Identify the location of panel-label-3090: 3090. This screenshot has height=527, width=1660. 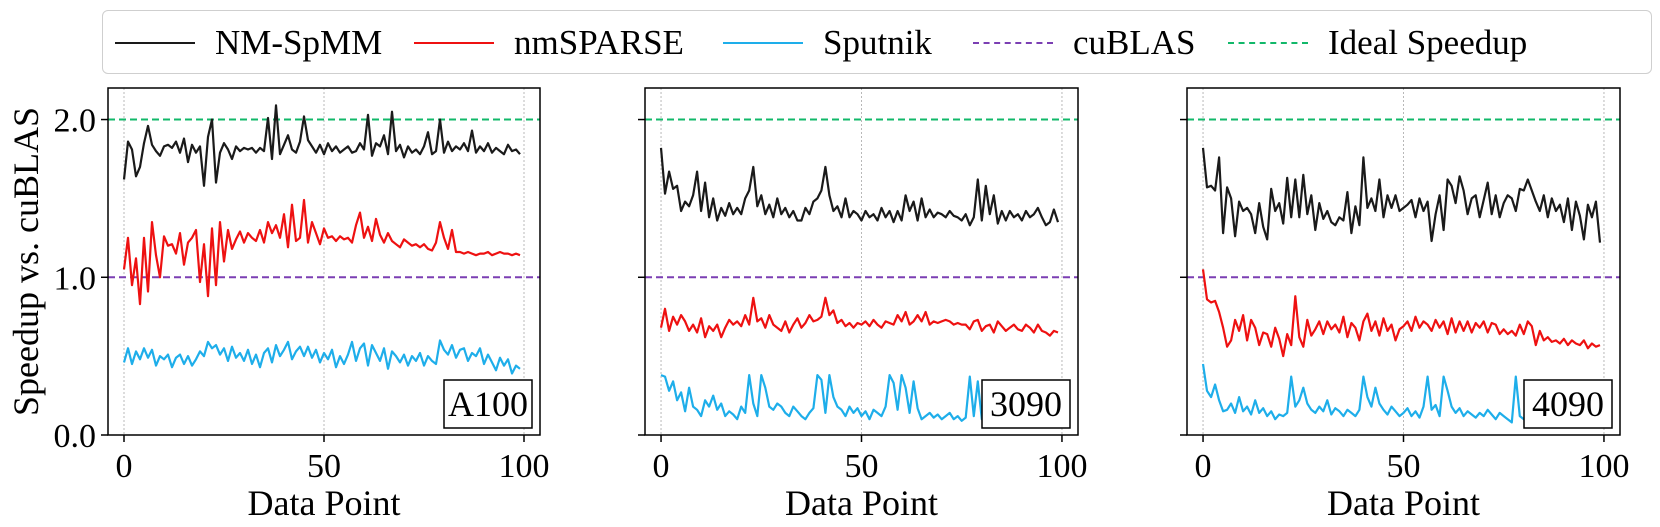
(1026, 404).